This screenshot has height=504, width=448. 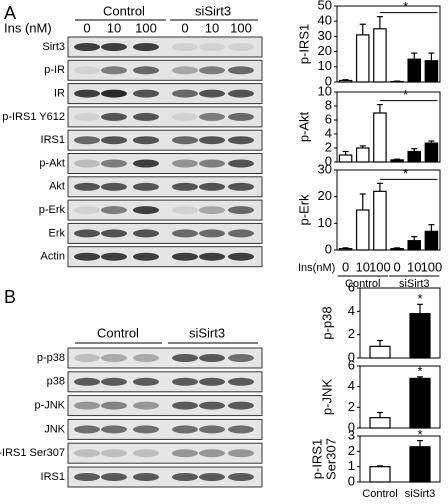 What do you see at coordinates (303, 44) in the screenshot?
I see `y-axis-label: p-IRS1` at bounding box center [303, 44].